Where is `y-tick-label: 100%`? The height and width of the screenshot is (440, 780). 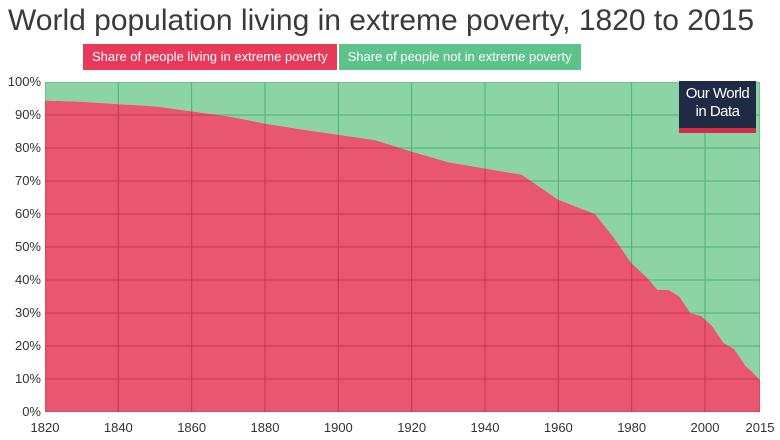
y-tick-label: 100% is located at coordinates (25, 81).